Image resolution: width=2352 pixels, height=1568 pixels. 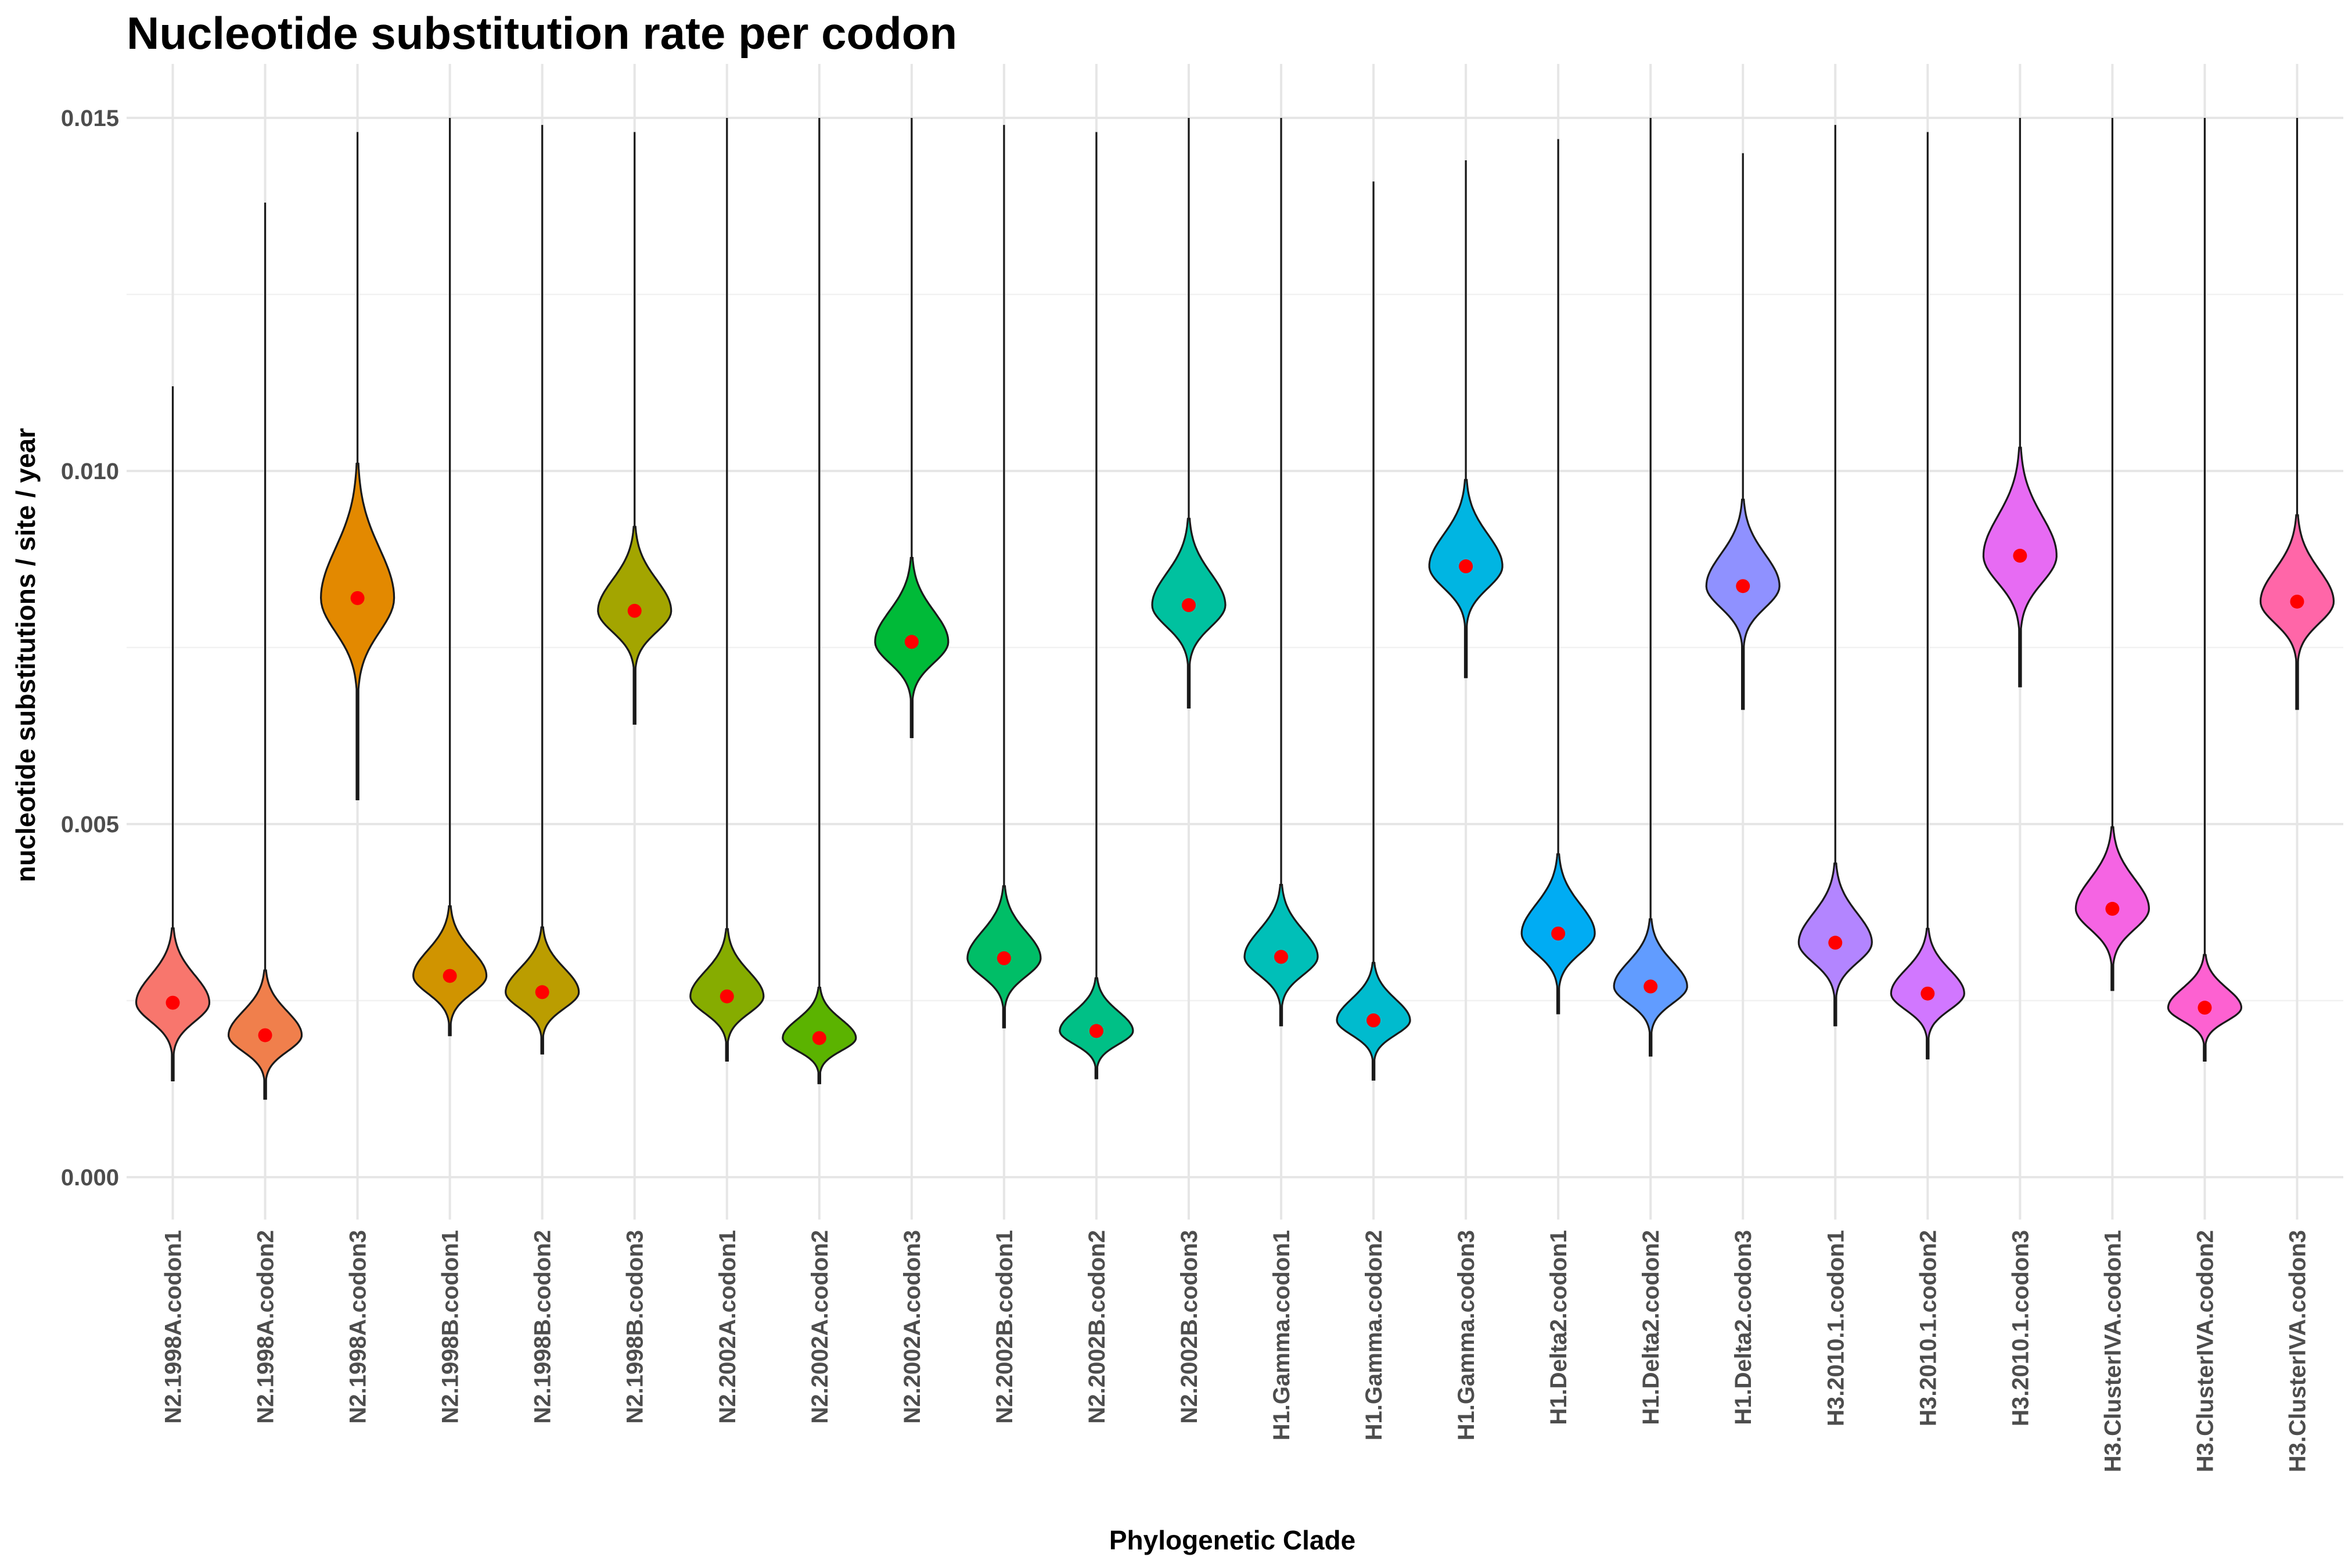 What do you see at coordinates (1928, 1328) in the screenshot?
I see `x-tick-label: H3.2010.1.codon2` at bounding box center [1928, 1328].